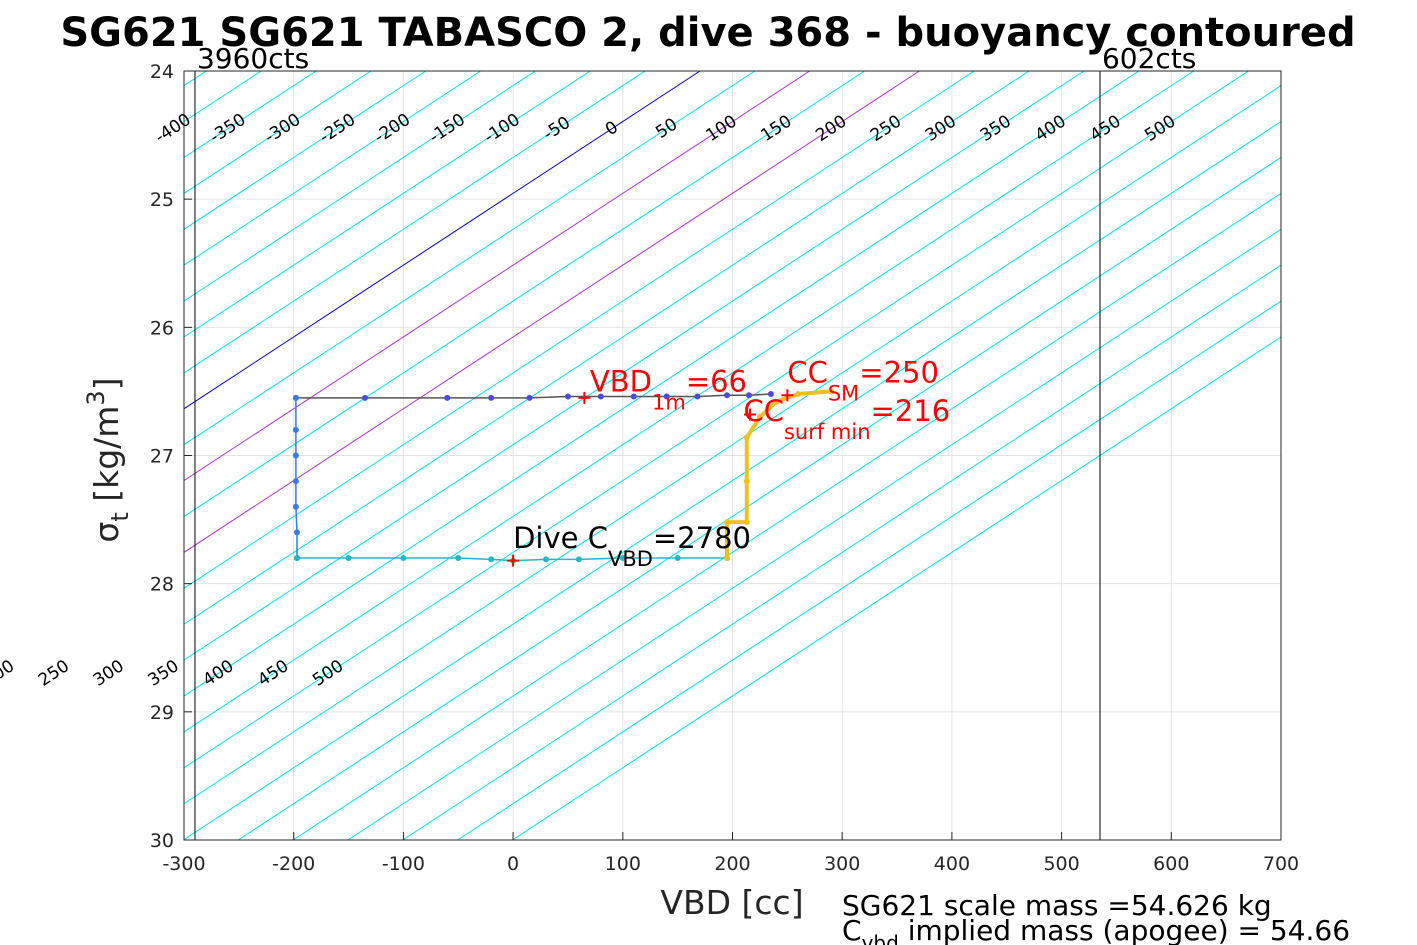 Image resolution: width=1417 pixels, height=945 pixels. What do you see at coordinates (1171, 864) in the screenshot?
I see `x-tick-label: 600` at bounding box center [1171, 864].